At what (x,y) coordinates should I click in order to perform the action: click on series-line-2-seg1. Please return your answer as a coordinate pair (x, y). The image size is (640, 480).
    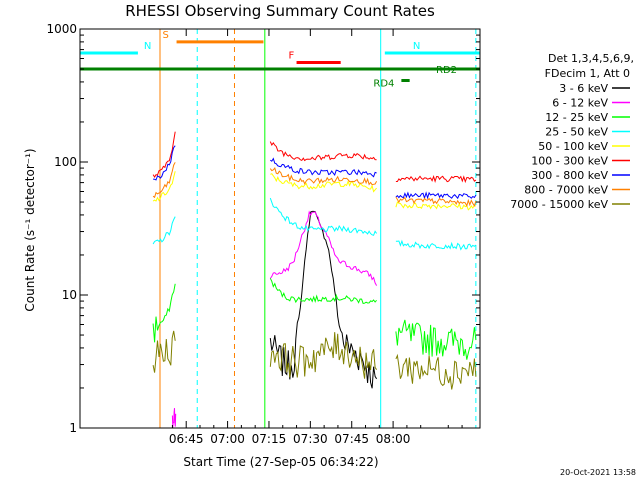
    Looking at the image, I should click on (164, 313).